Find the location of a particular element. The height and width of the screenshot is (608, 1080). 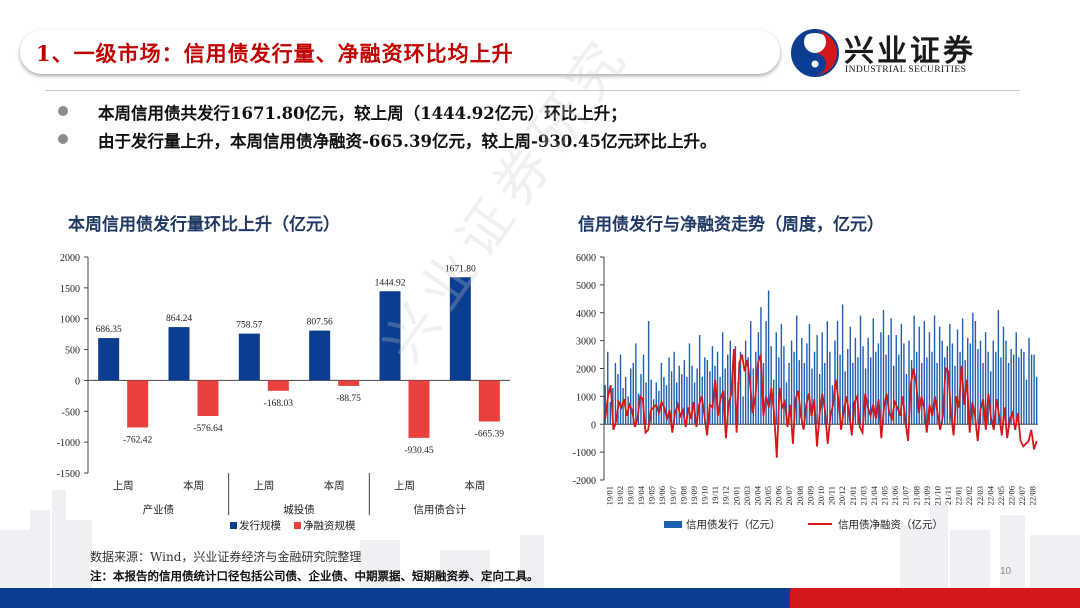

logo-english-name: INDUSTRIAL SECURITIES is located at coordinates (906, 70).